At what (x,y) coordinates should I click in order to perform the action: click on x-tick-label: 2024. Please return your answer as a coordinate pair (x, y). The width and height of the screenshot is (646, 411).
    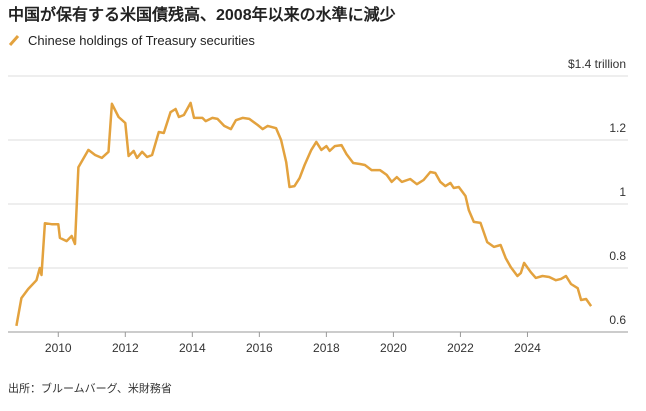
    Looking at the image, I should click on (527, 348).